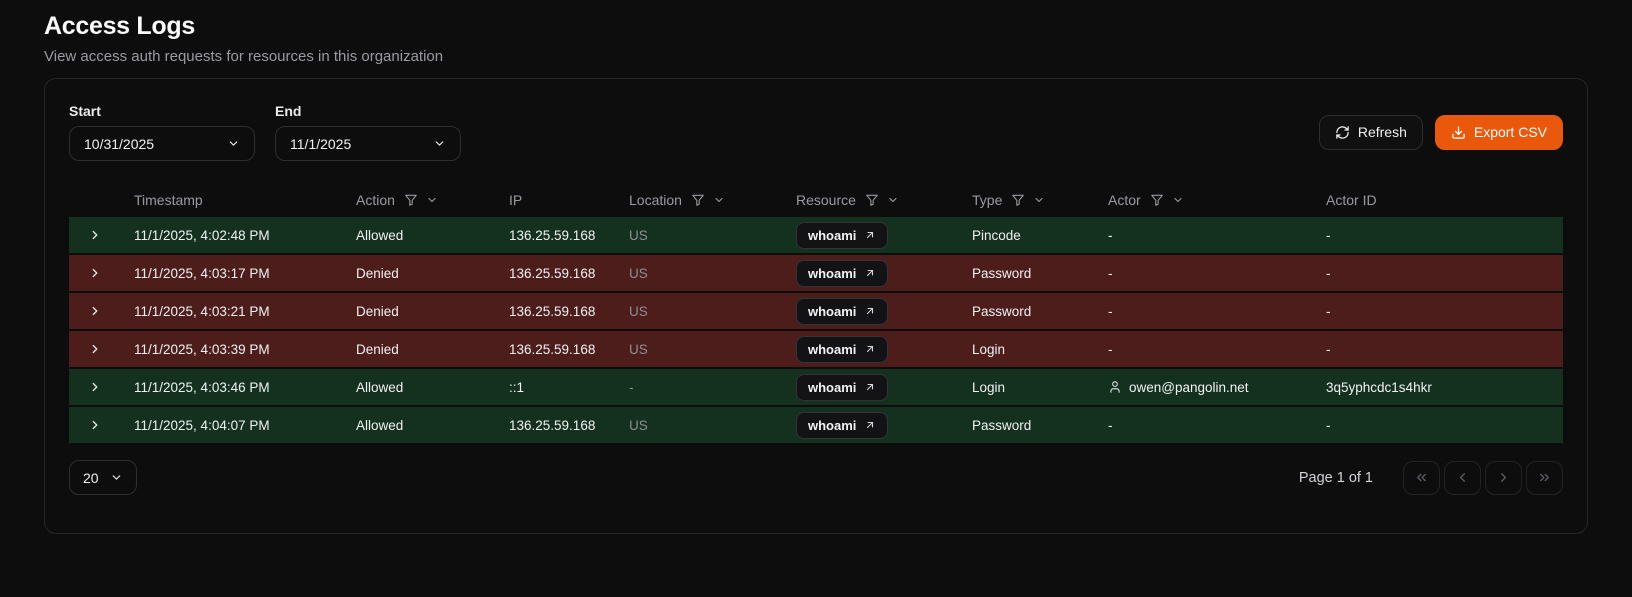 Image resolution: width=1632 pixels, height=597 pixels. Describe the element at coordinates (1498, 132) in the screenshot. I see `export-csv-button: Export CSV` at that location.